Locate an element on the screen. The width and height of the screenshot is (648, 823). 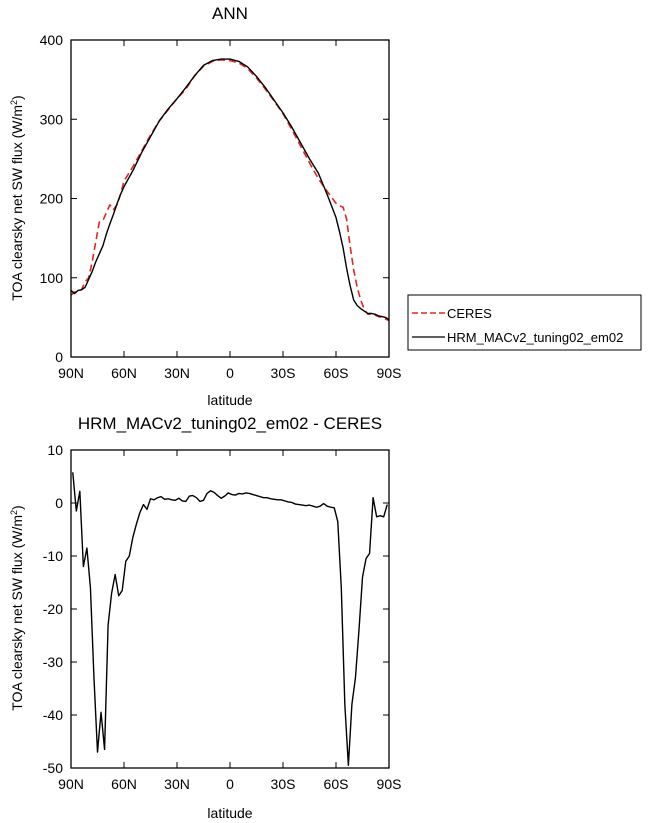
legend: CERES HRM_MACv2_tuning02_em02 is located at coordinates (524, 322).